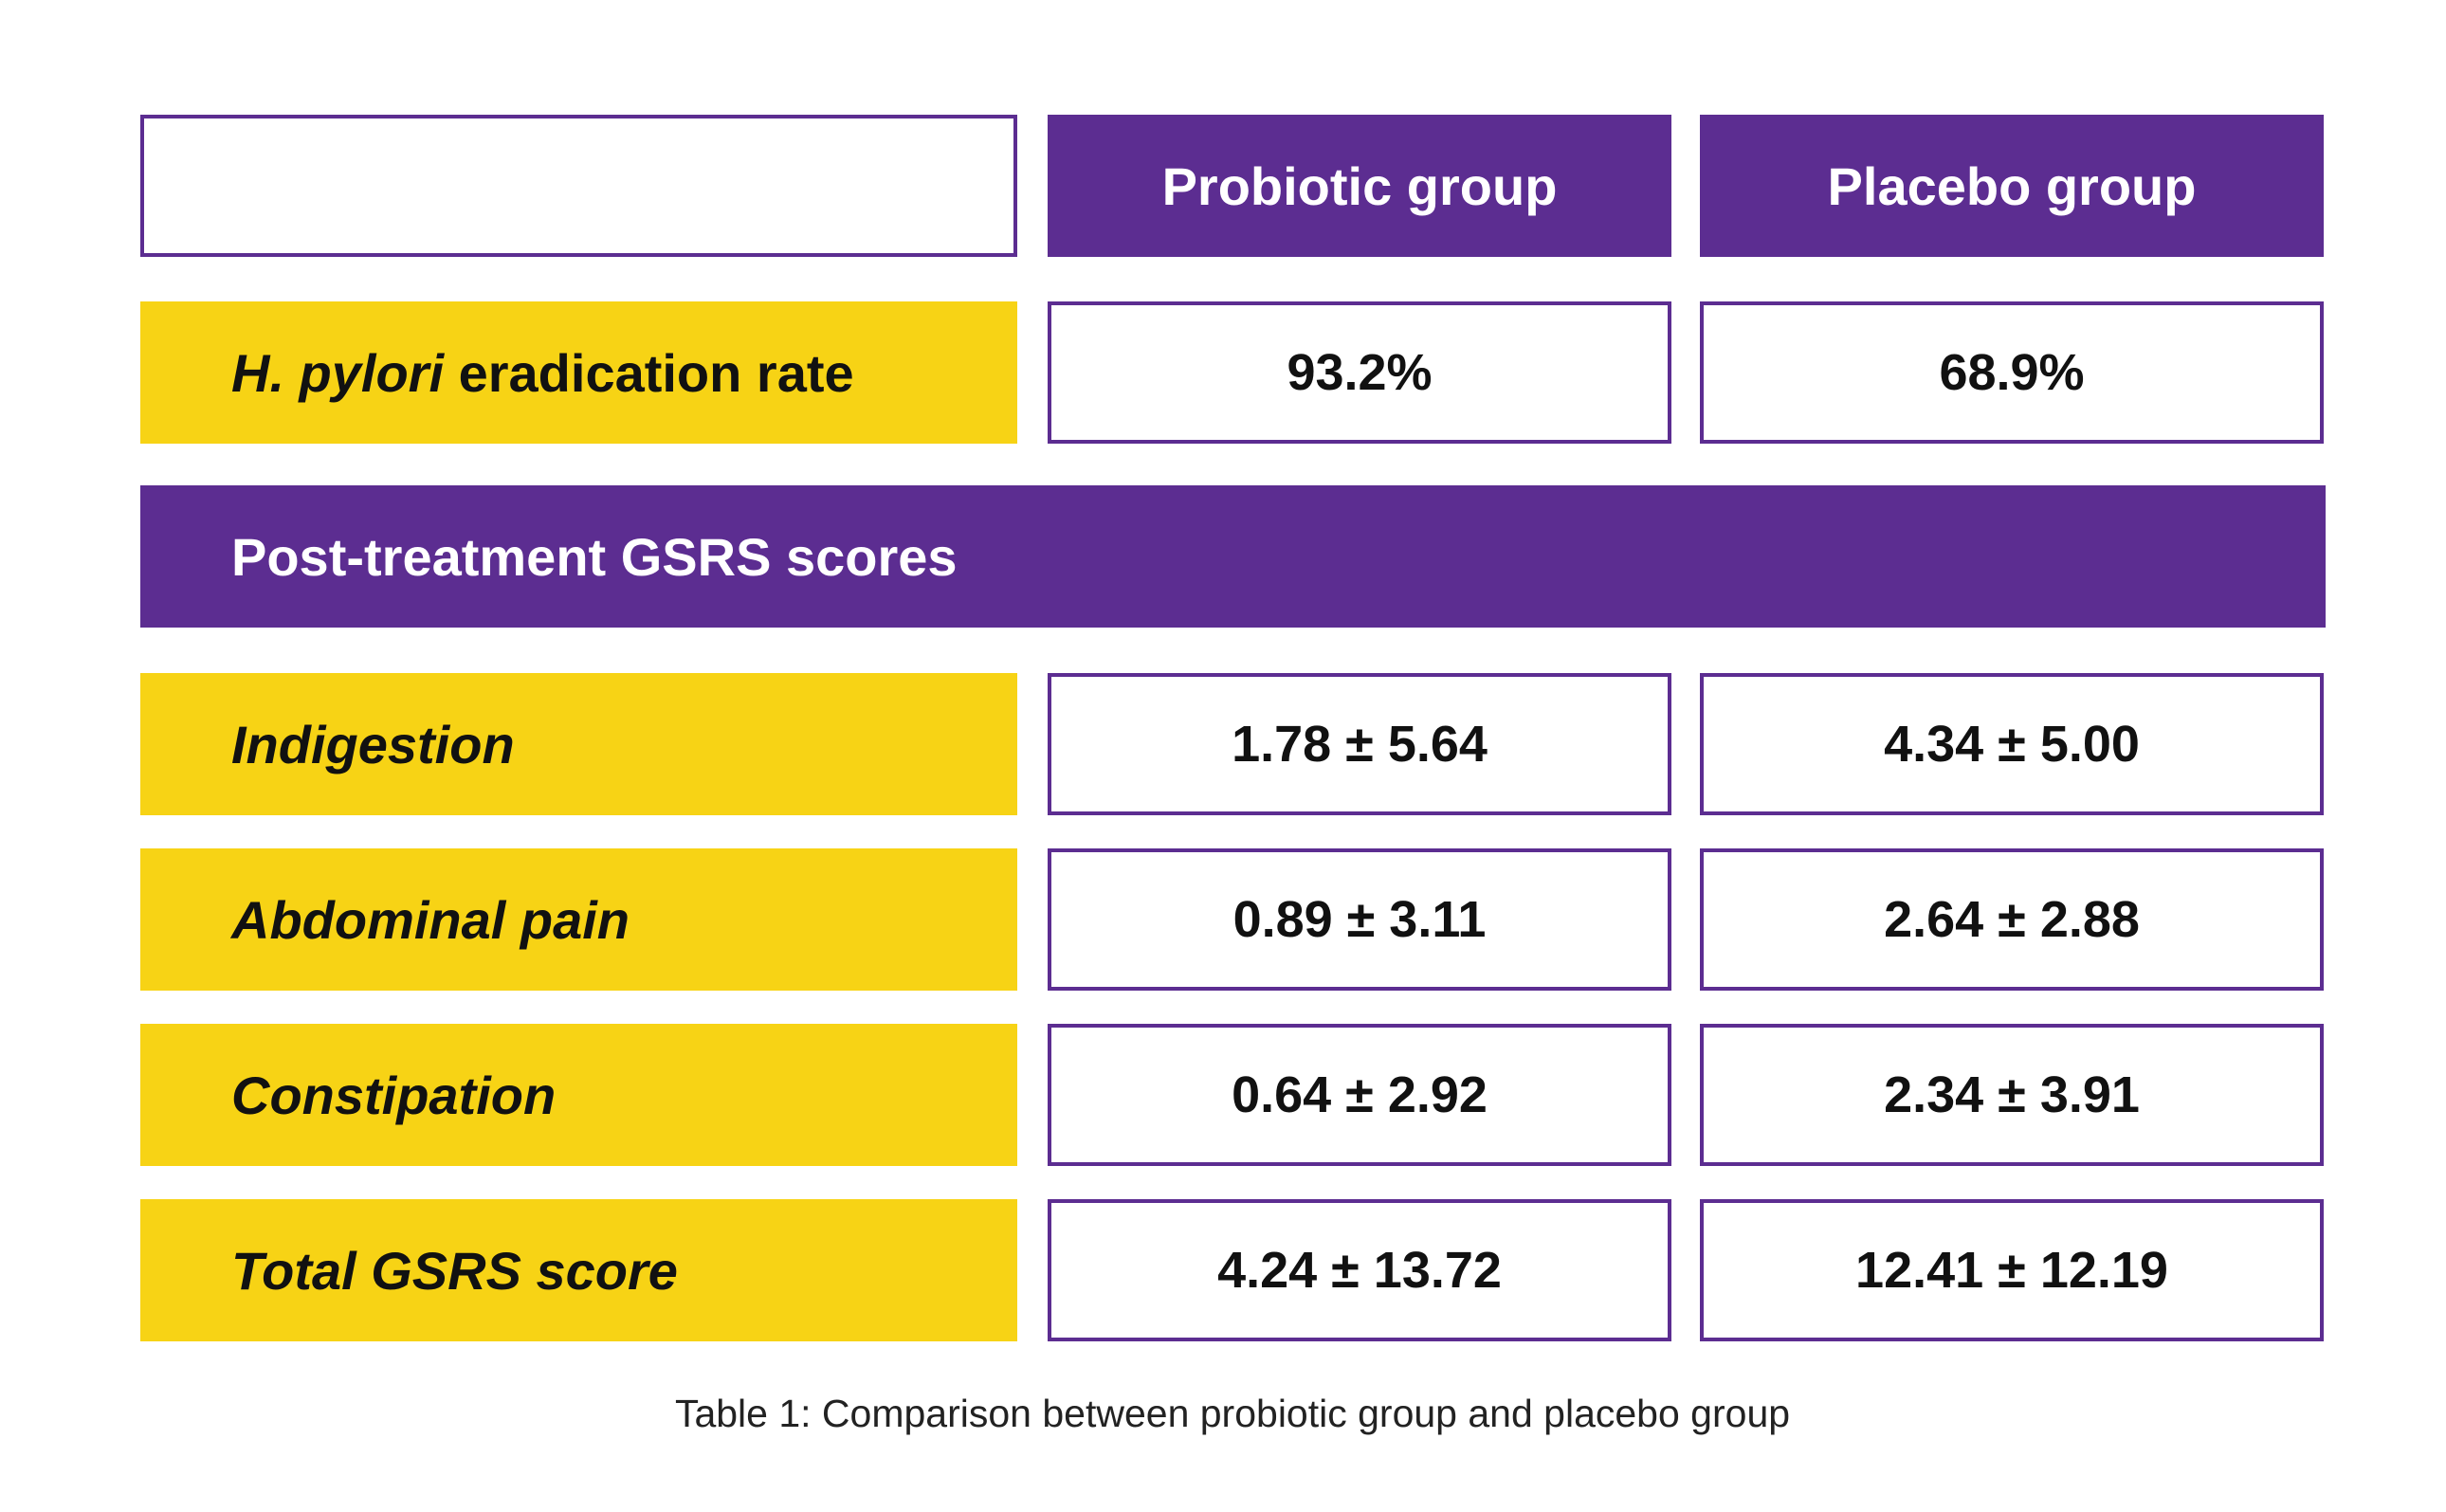 The width and height of the screenshot is (2446, 1512). What do you see at coordinates (1359, 186) in the screenshot?
I see `column-header-probiotic: Probiotic group` at bounding box center [1359, 186].